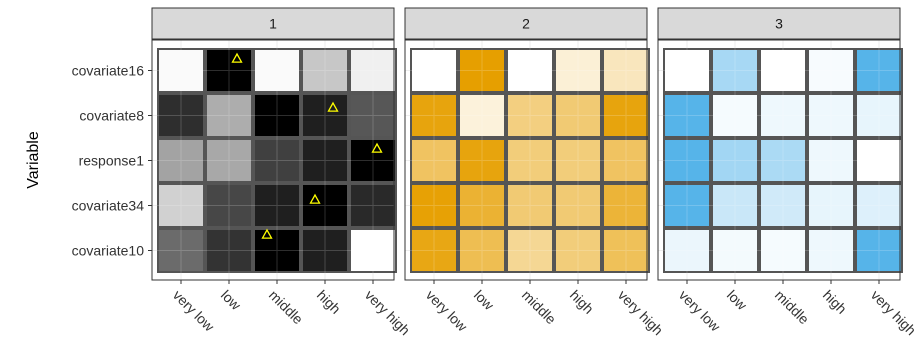  What do you see at coordinates (273, 24) in the screenshot?
I see `facet-strip-label: 1` at bounding box center [273, 24].